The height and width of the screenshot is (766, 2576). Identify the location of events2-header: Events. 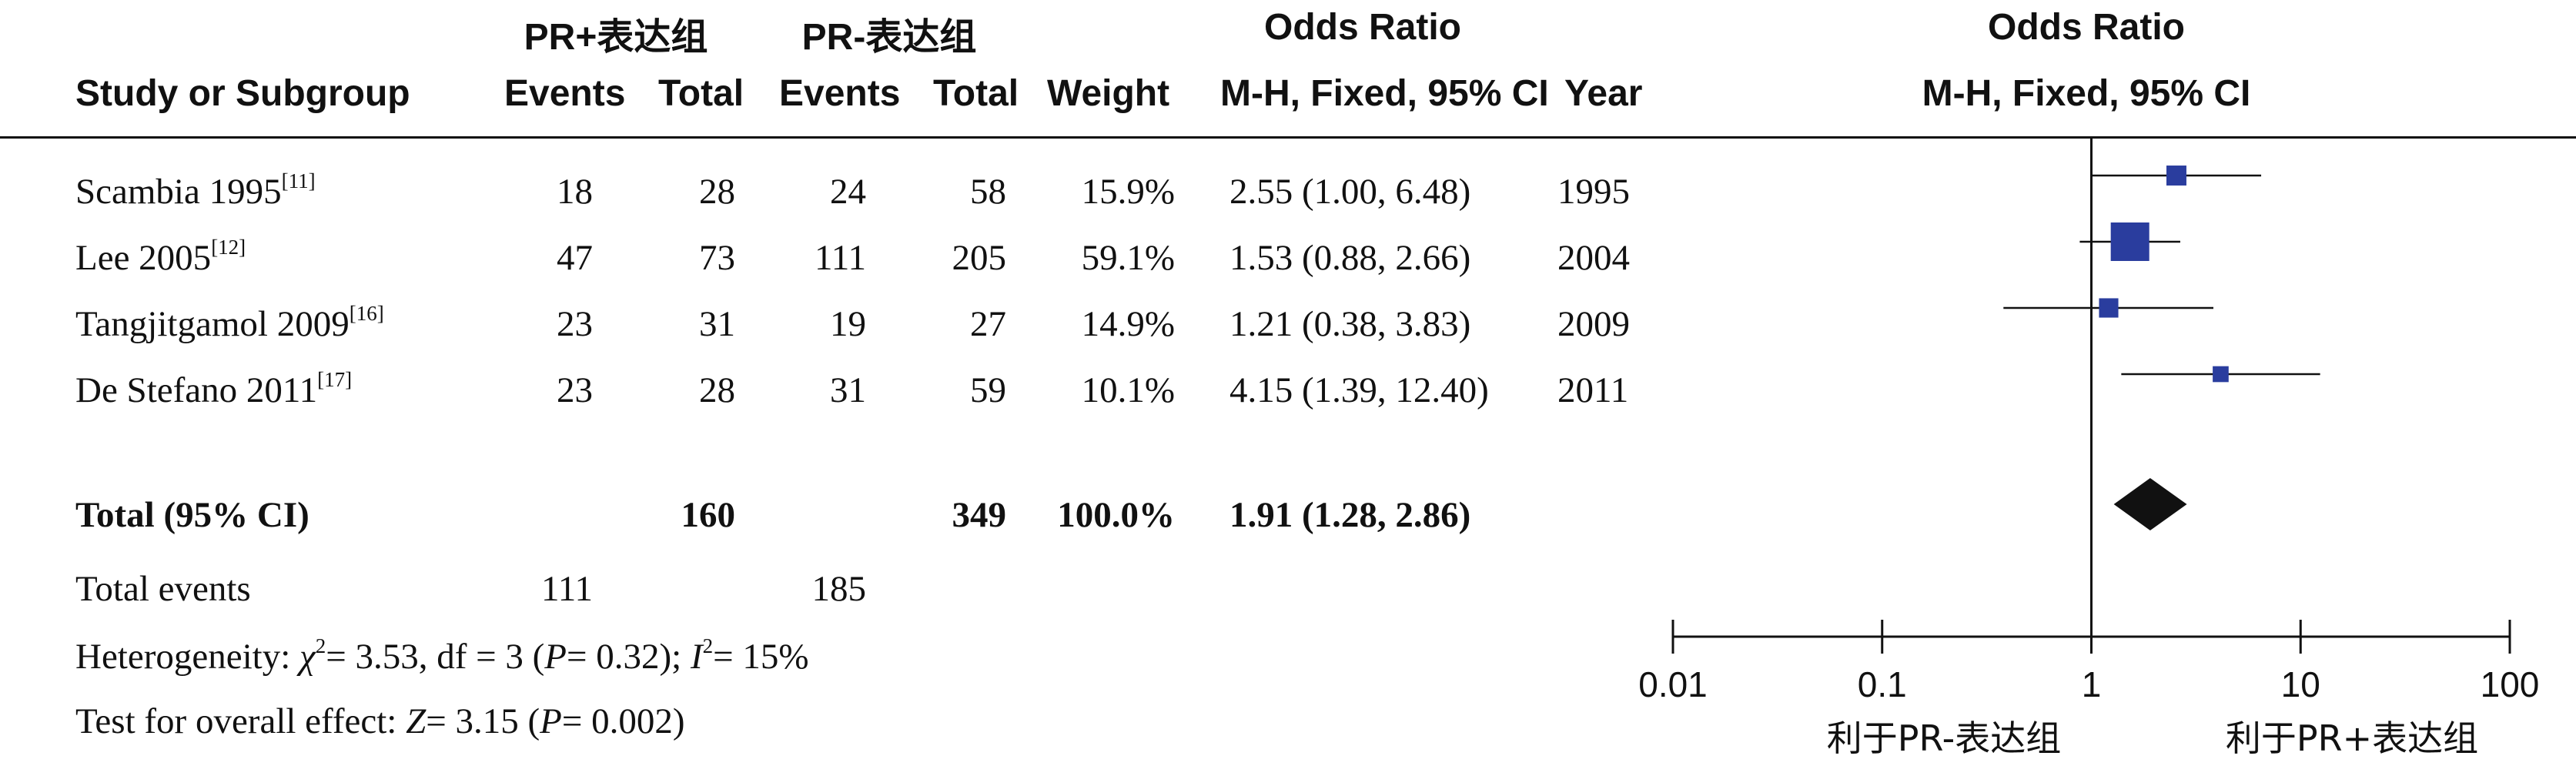
(840, 93).